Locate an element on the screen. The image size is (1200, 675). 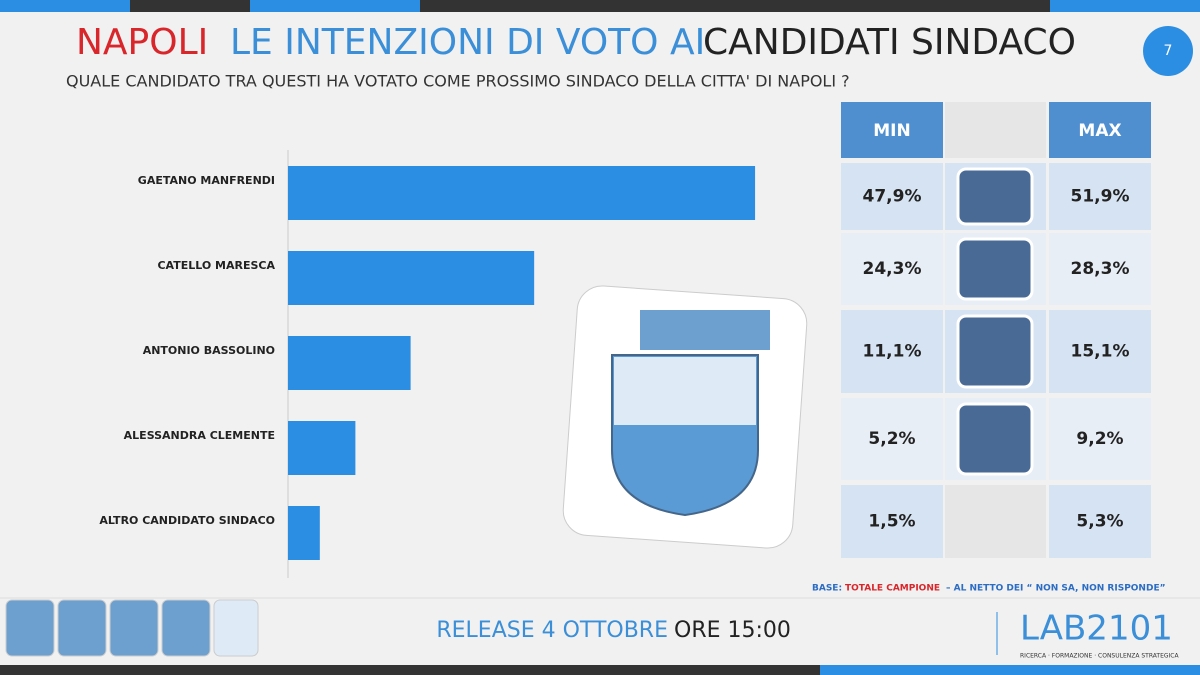
title-end: CANDIDATI SINDACO is located at coordinates (889, 42).